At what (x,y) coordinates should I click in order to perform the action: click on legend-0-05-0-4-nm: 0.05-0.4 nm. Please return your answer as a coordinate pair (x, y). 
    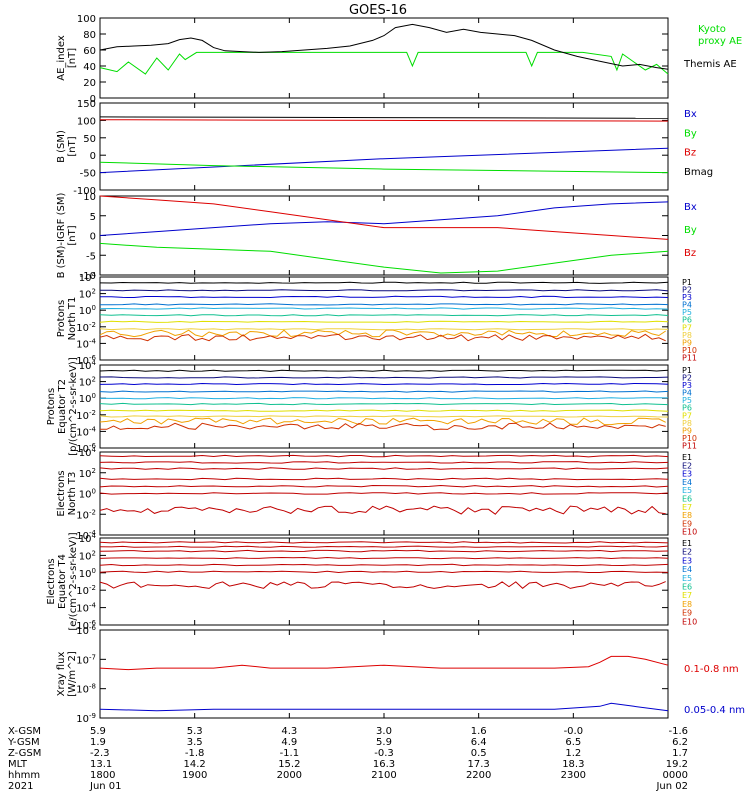
    Looking at the image, I should click on (714, 710).